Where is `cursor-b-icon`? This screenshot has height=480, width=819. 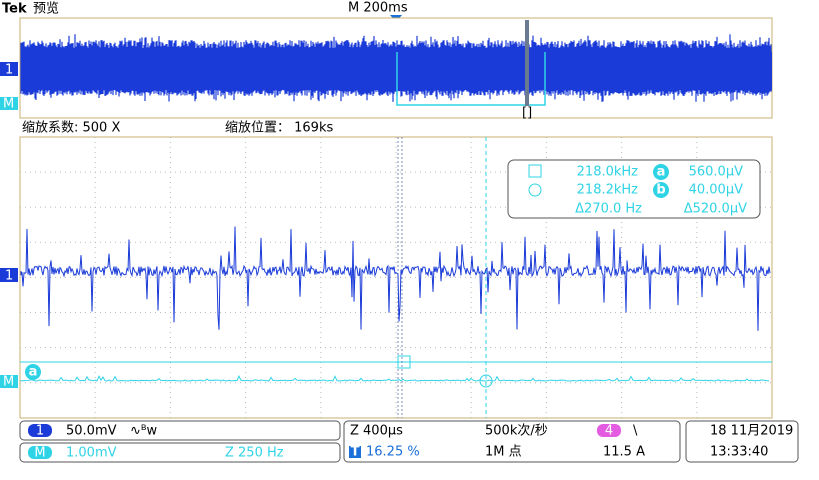
cursor-b-icon is located at coordinates (535, 190).